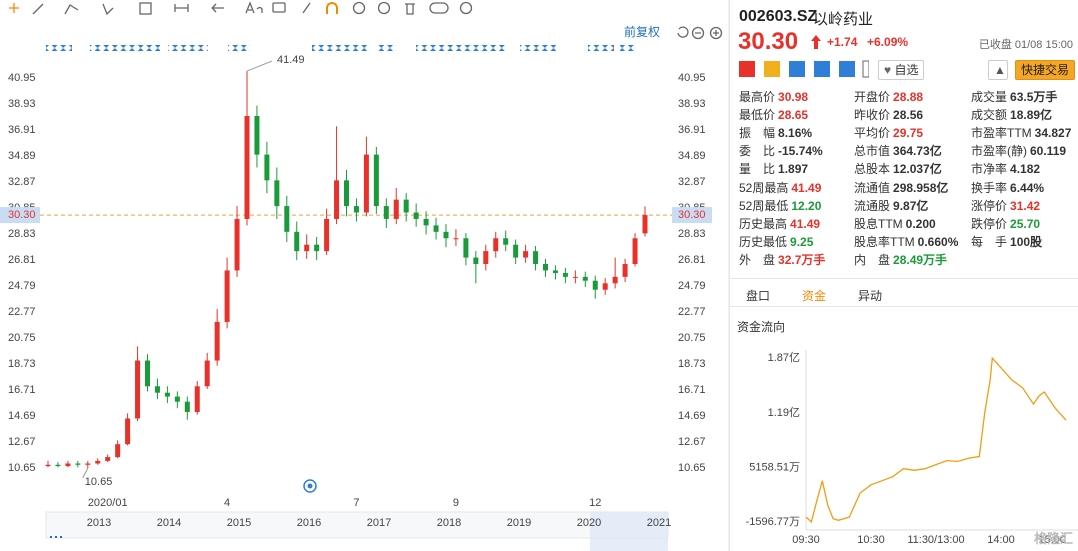 Image resolution: width=1078 pixels, height=551 pixels. I want to click on tool-box, so click(145, 8).